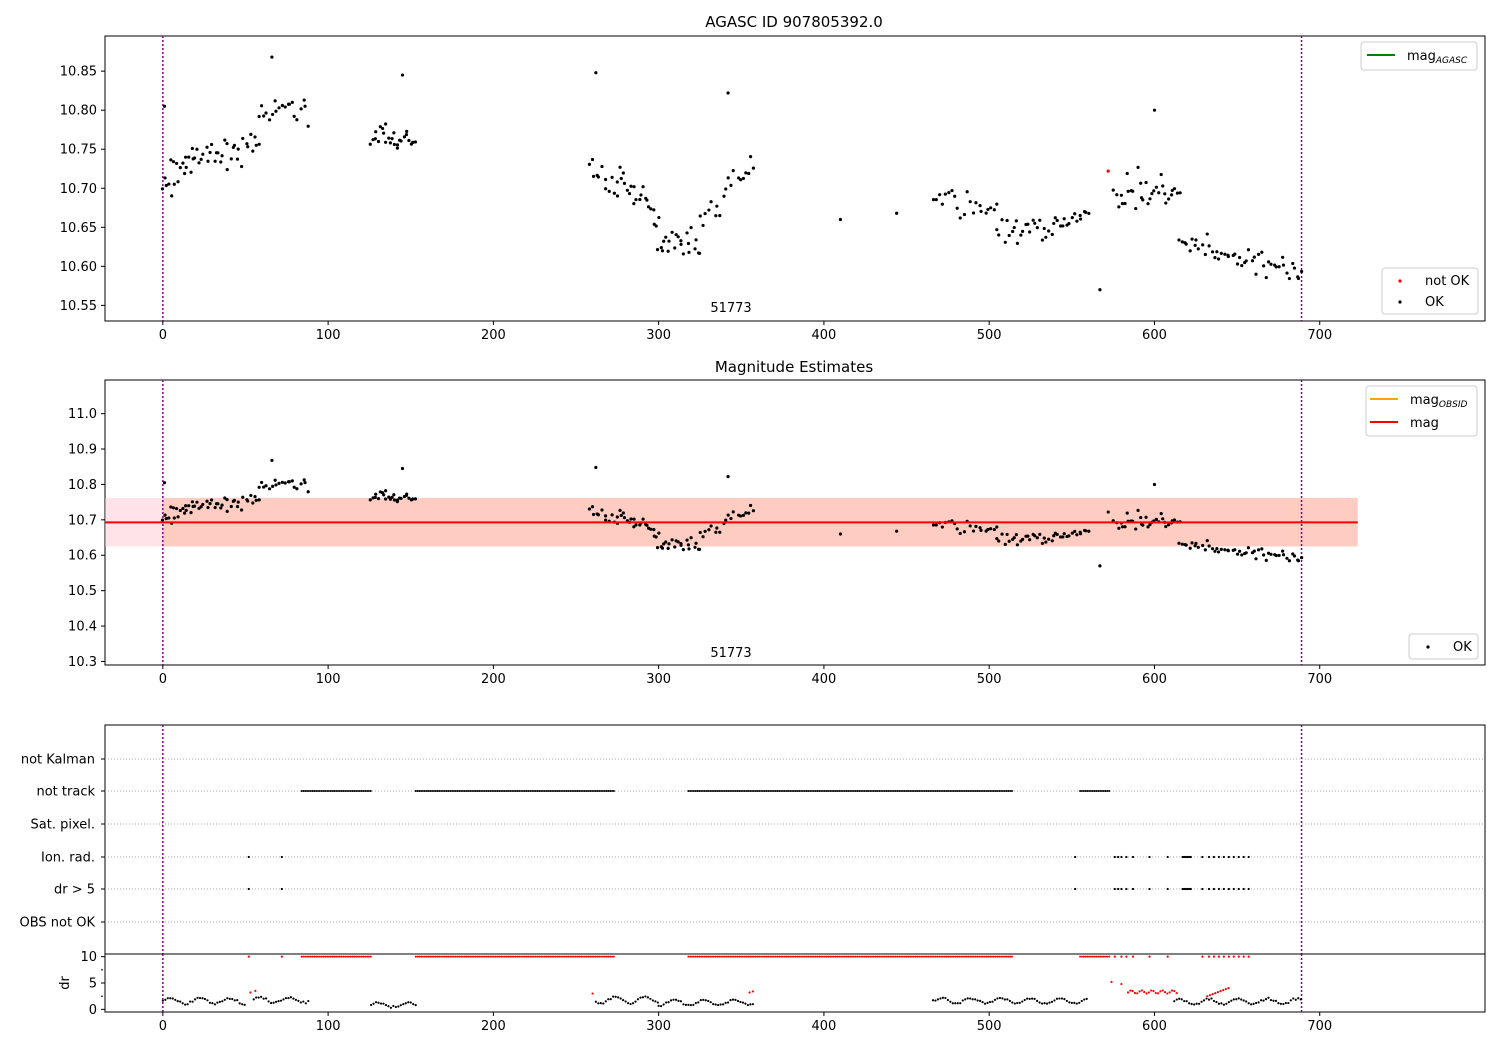 The height and width of the screenshot is (1050, 1500). Describe the element at coordinates (88, 957) in the screenshot. I see `p4-ytick-label-10: 10` at that location.